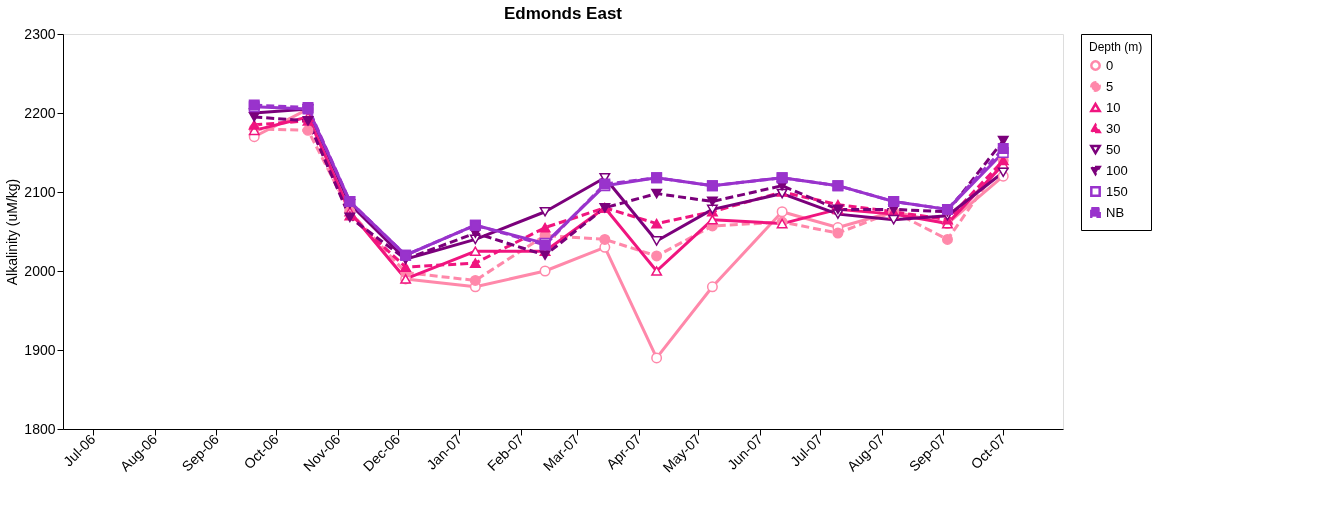 Image resolution: width=1318 pixels, height=521 pixels. Describe the element at coordinates (1117, 170) in the screenshot. I see `legend-label: 100` at that location.